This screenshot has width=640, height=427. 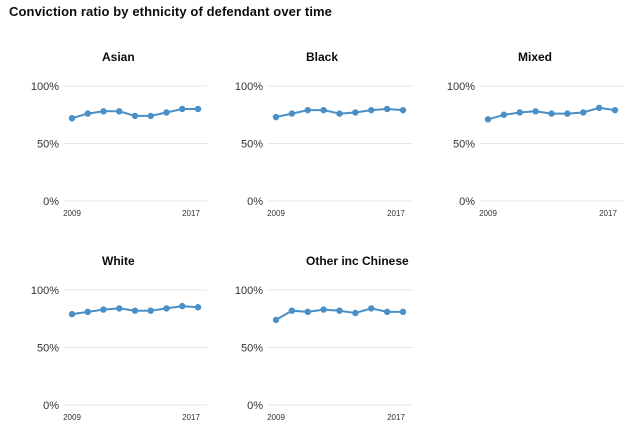 I want to click on panel-title: Black, so click(x=322, y=57).